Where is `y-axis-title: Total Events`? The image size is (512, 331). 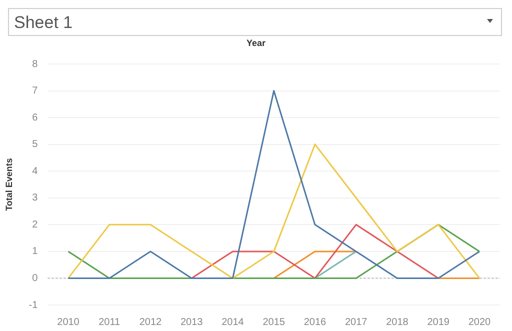 y-axis-title: Total Events is located at coordinates (9, 184).